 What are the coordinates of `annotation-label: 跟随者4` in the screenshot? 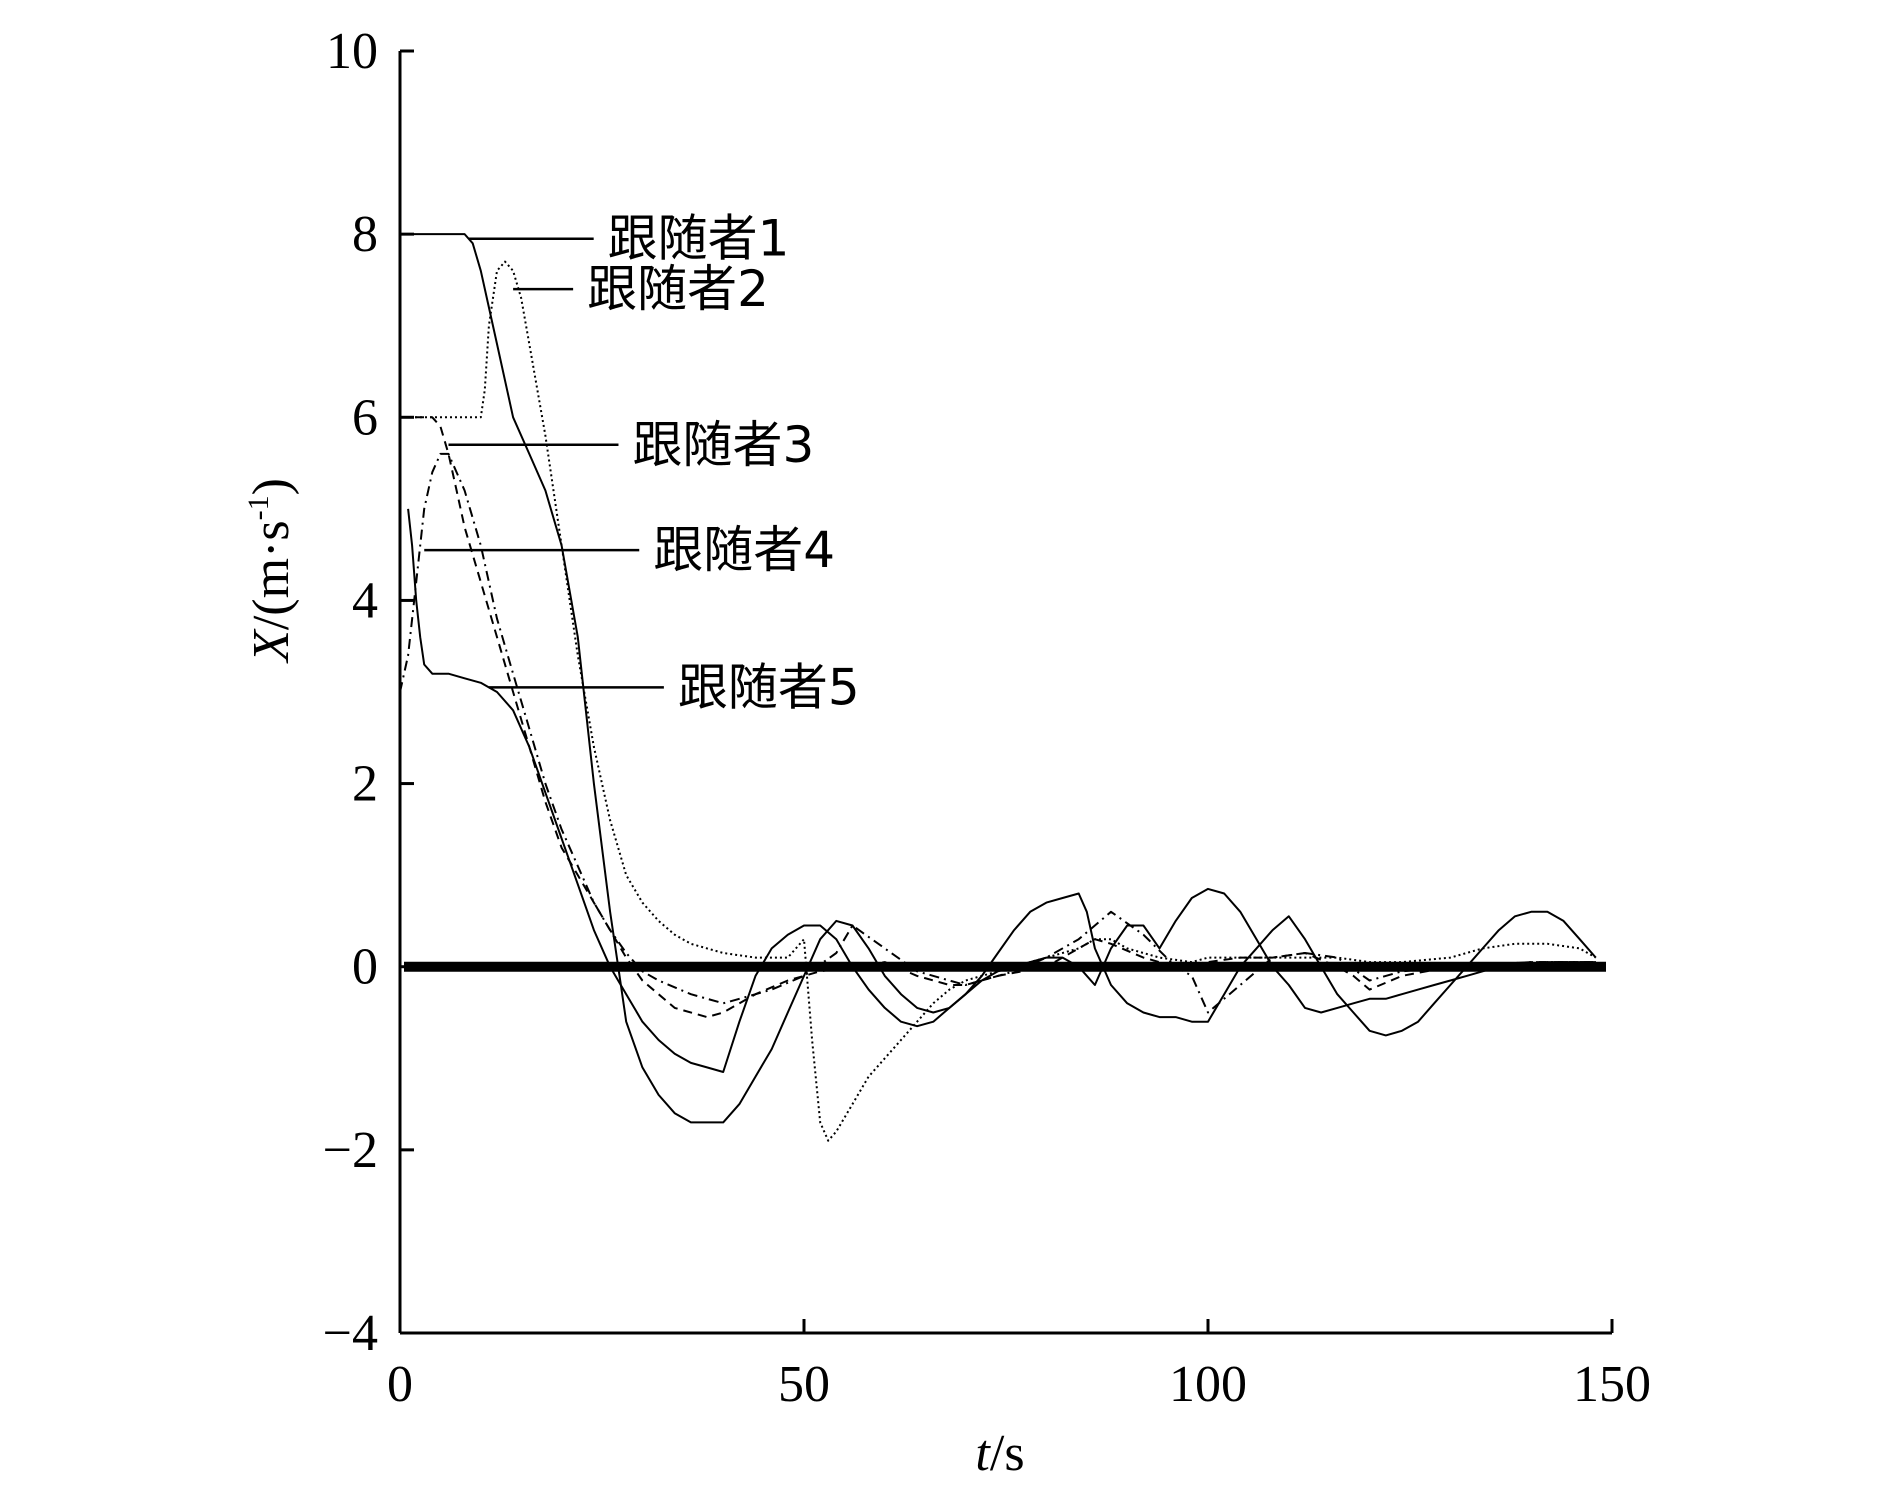 It's located at (744, 550).